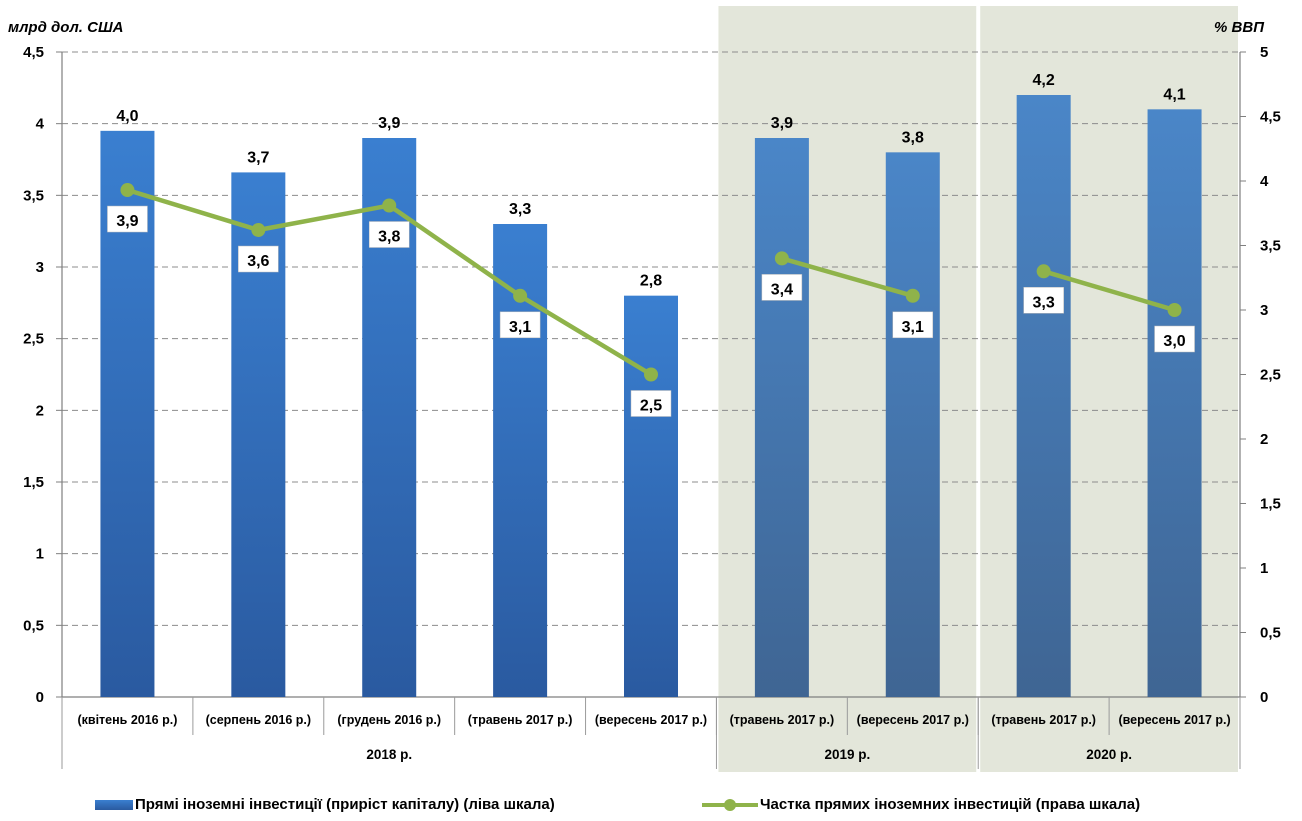 The image size is (1302, 821). Describe the element at coordinates (127, 720) in the screenshot. I see `x-tick-label: (квітень 2016 р.)` at that location.